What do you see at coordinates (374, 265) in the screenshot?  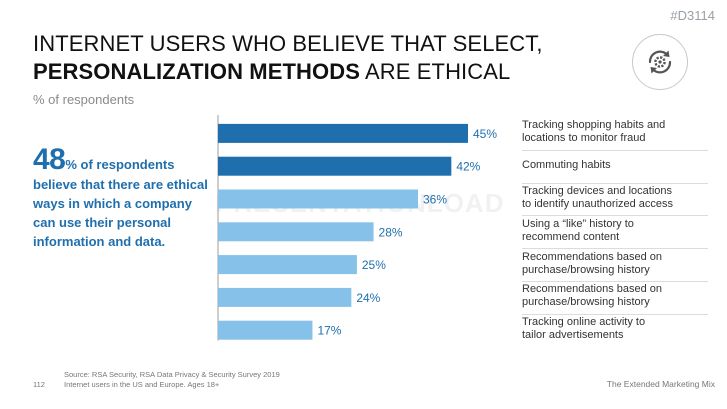 I see `bar-value-label-5: 25%` at bounding box center [374, 265].